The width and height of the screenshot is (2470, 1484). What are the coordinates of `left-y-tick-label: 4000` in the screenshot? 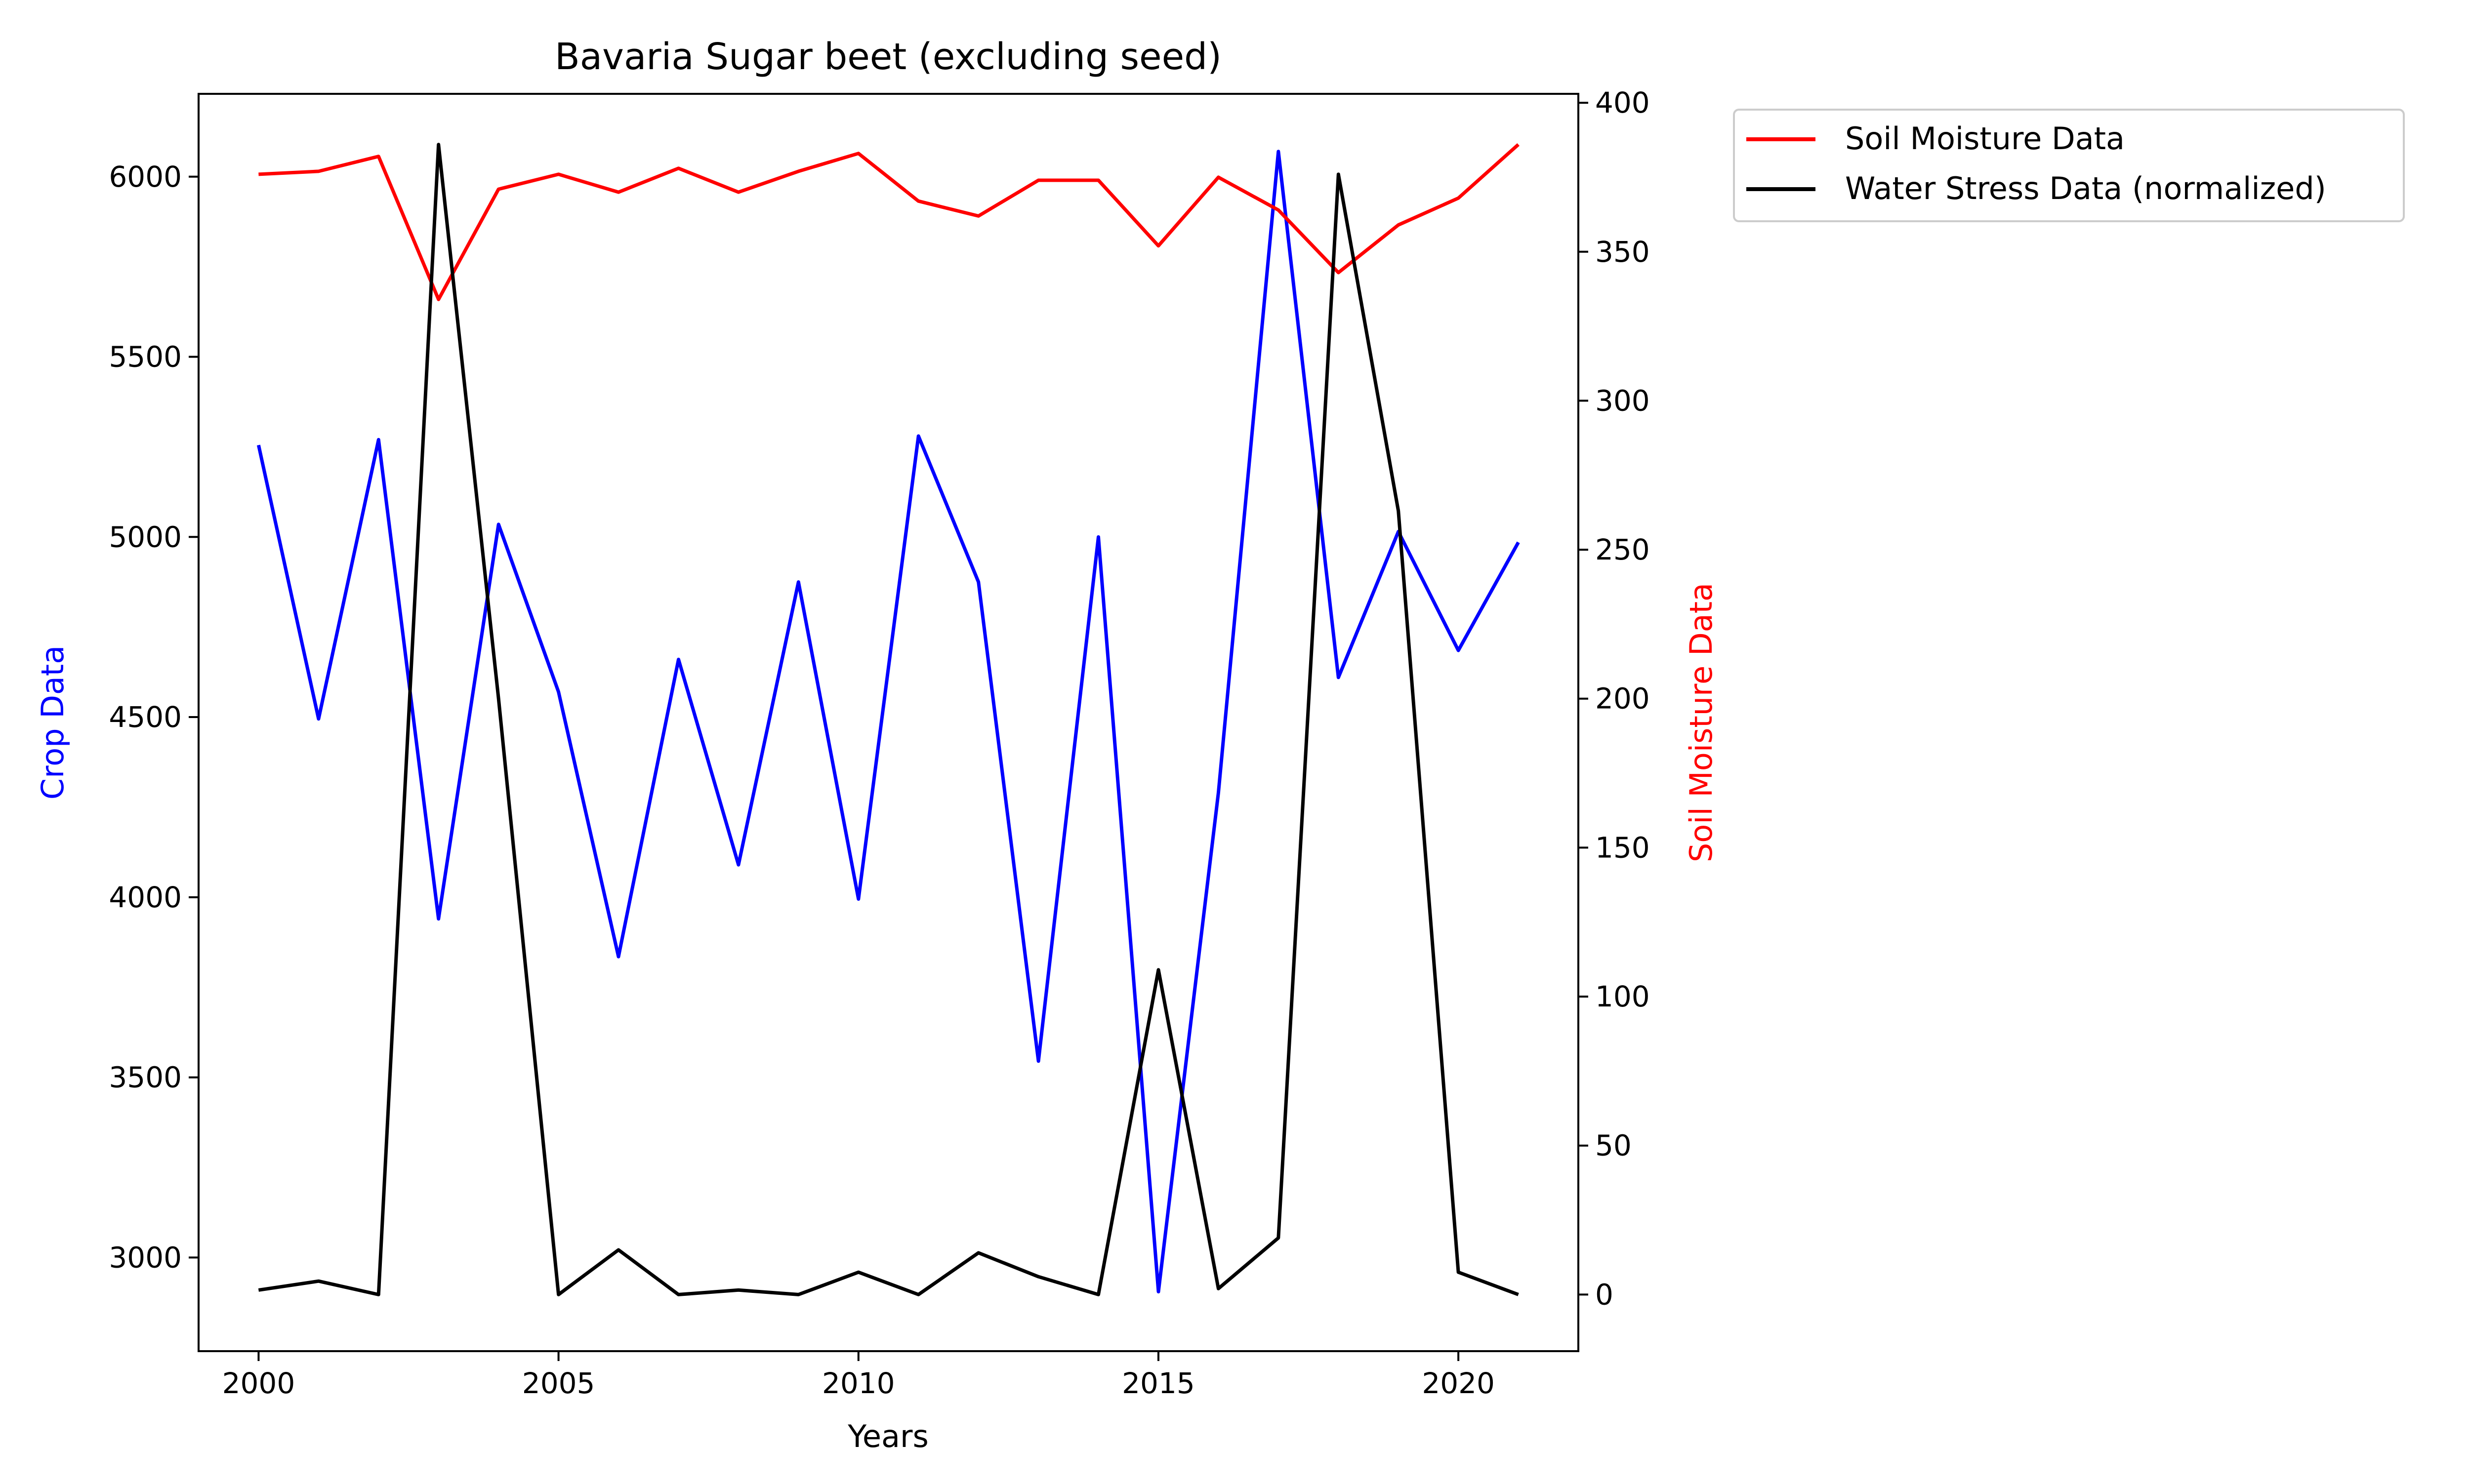 It's located at (145, 897).